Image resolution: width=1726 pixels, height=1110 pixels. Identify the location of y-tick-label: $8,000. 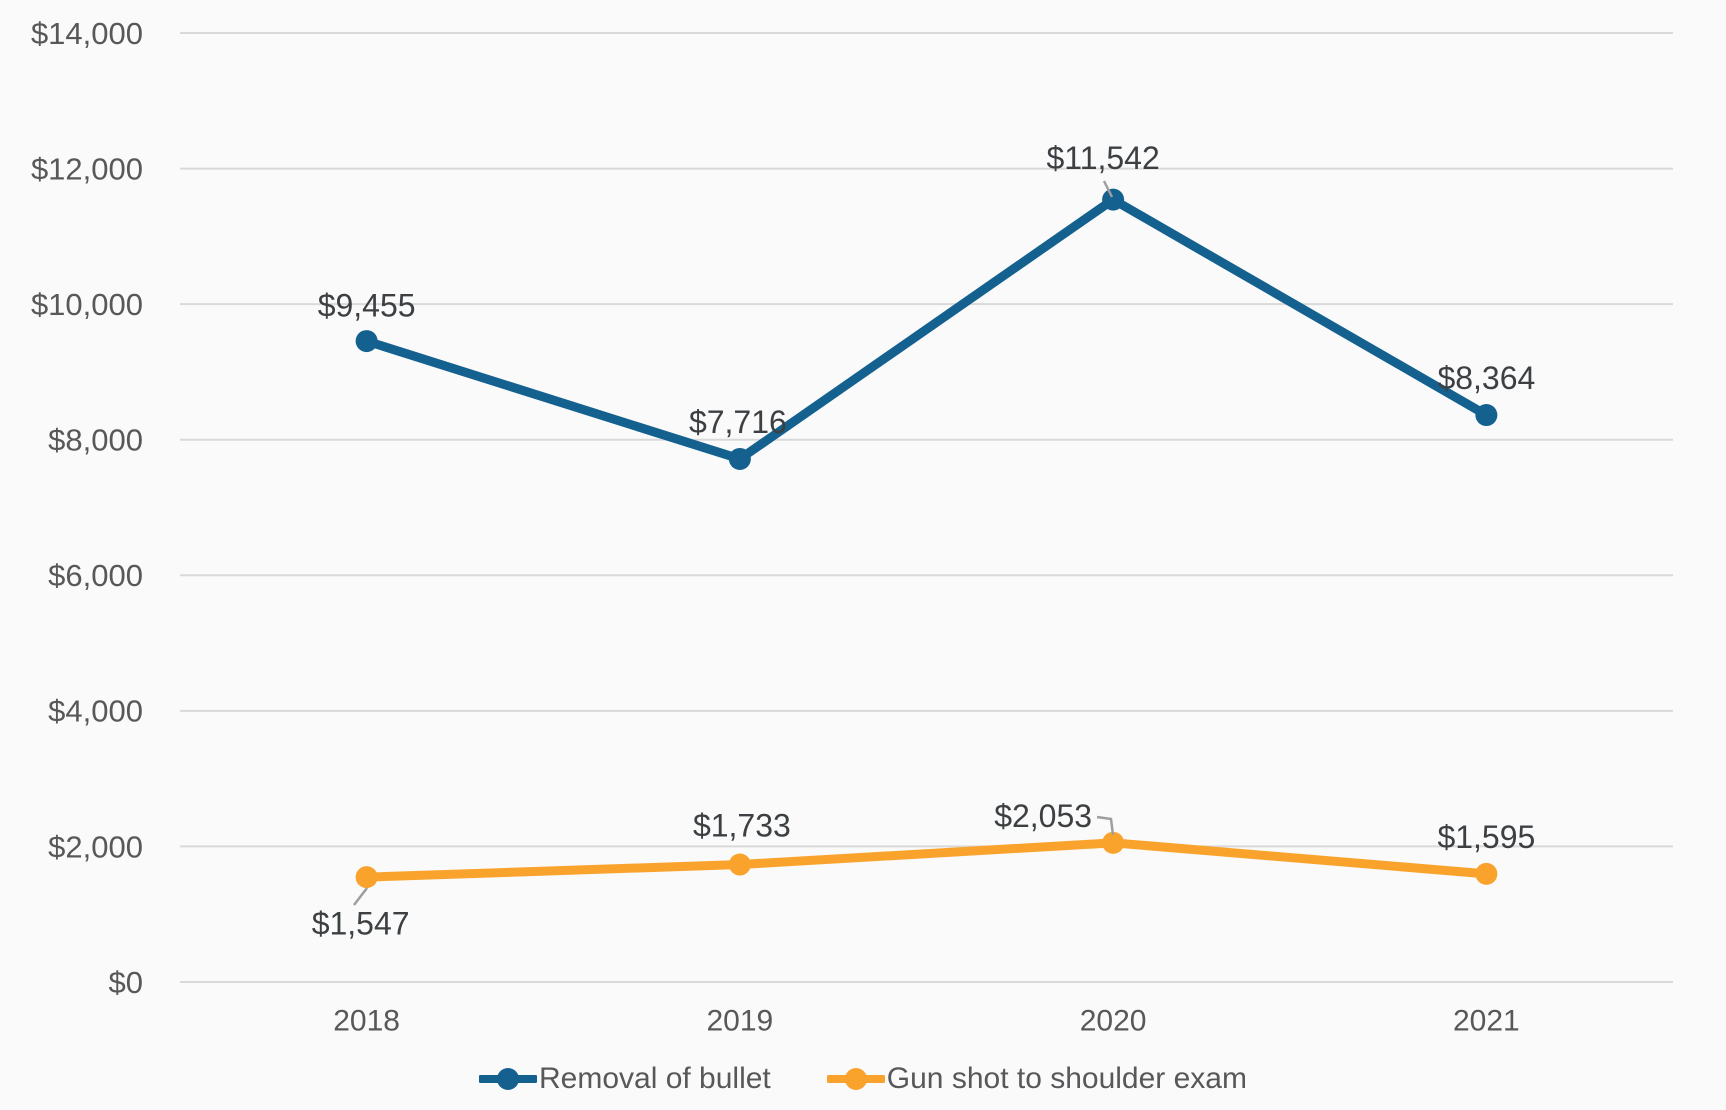
(95, 440).